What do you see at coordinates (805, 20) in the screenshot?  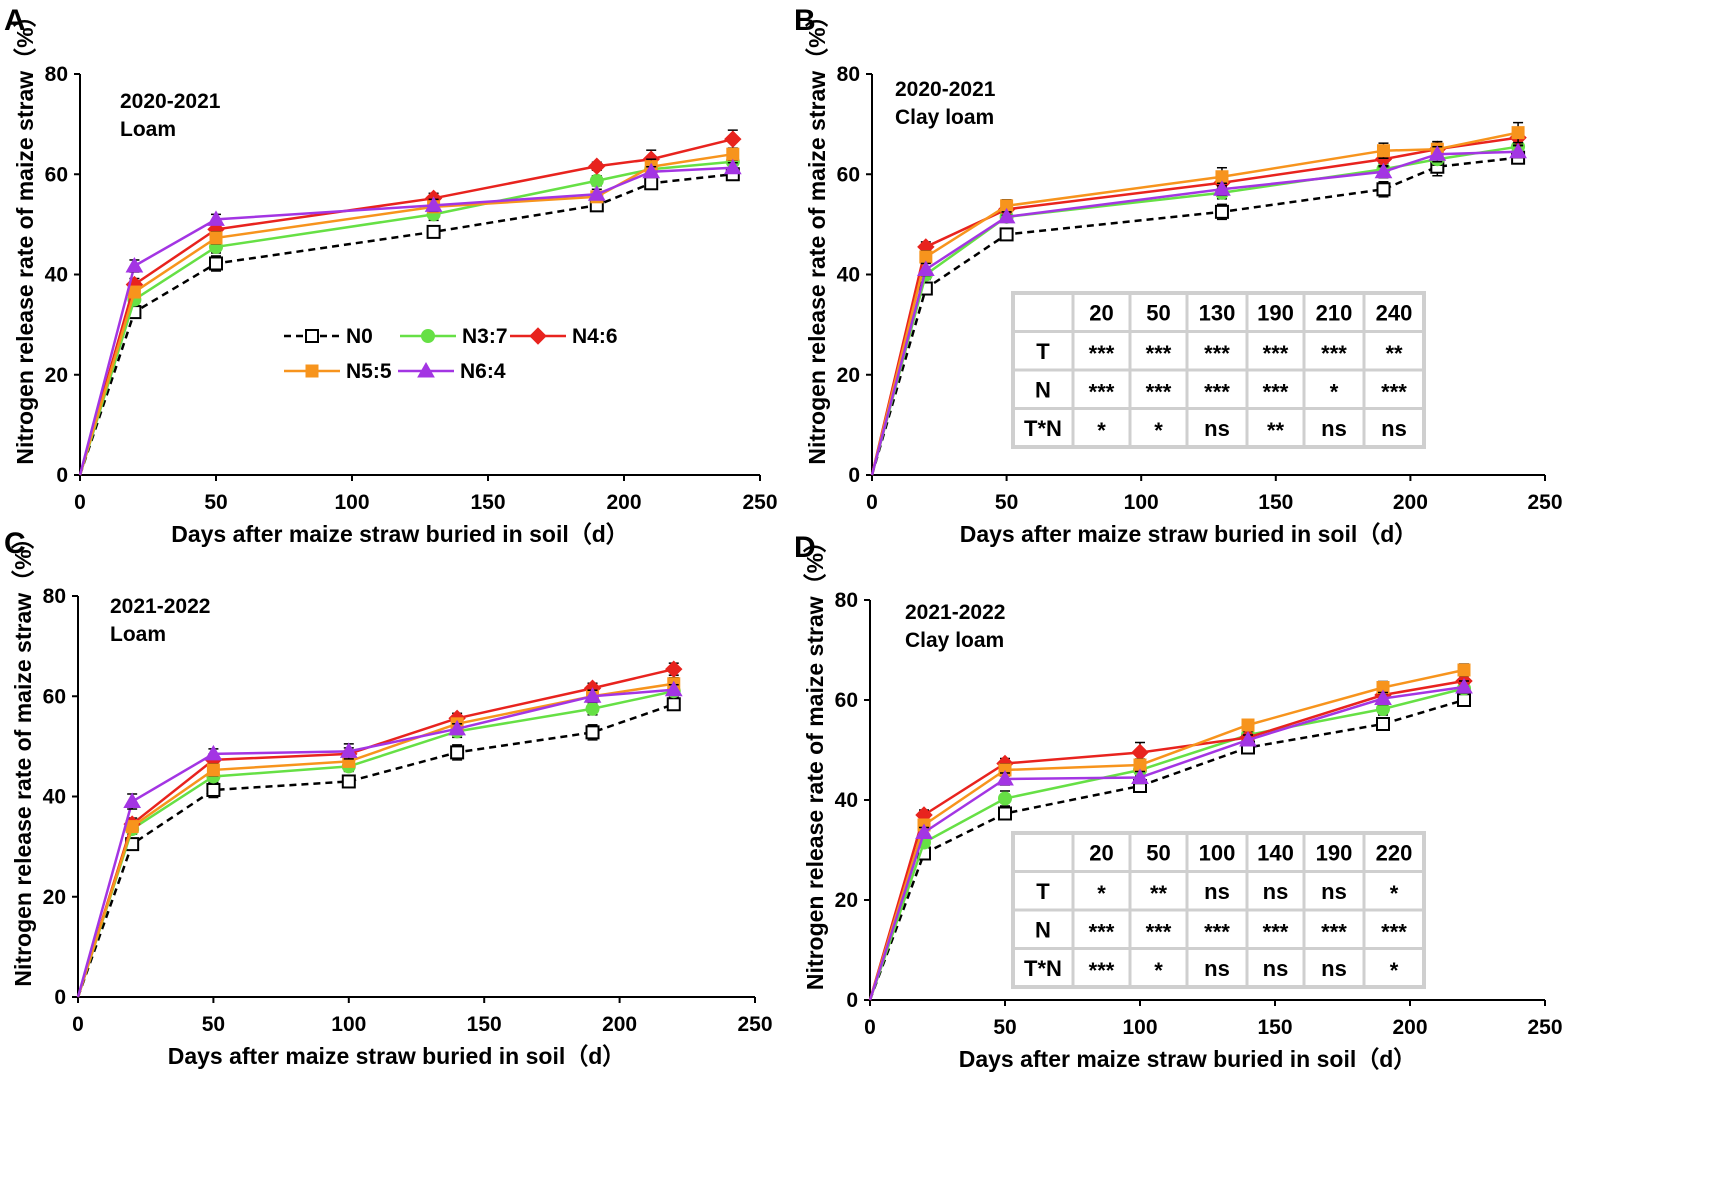 I see `panel-letter: B` at bounding box center [805, 20].